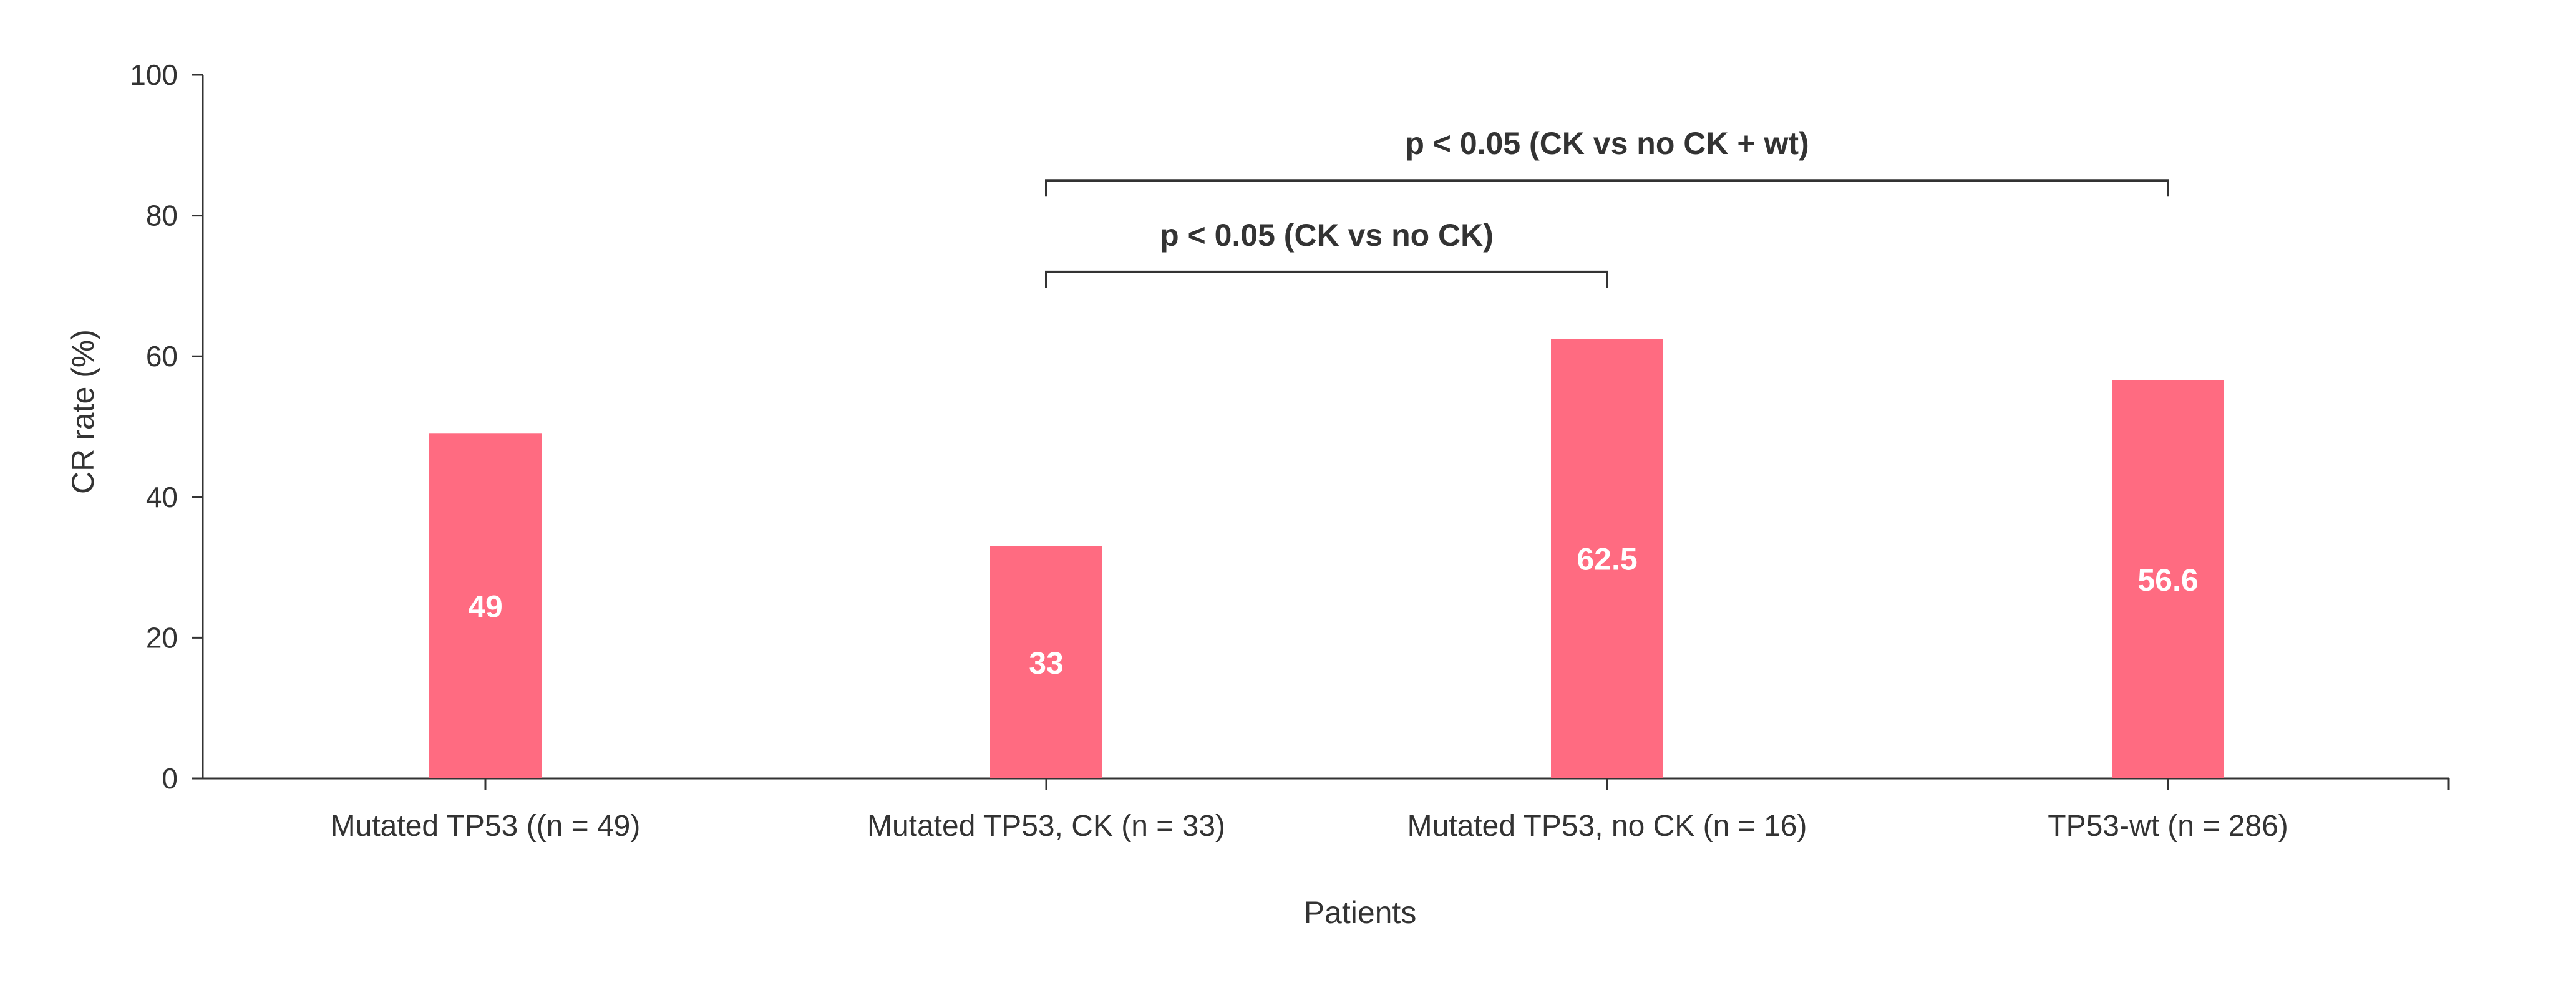  Describe the element at coordinates (162, 216) in the screenshot. I see `y-tick-label: 80` at that location.